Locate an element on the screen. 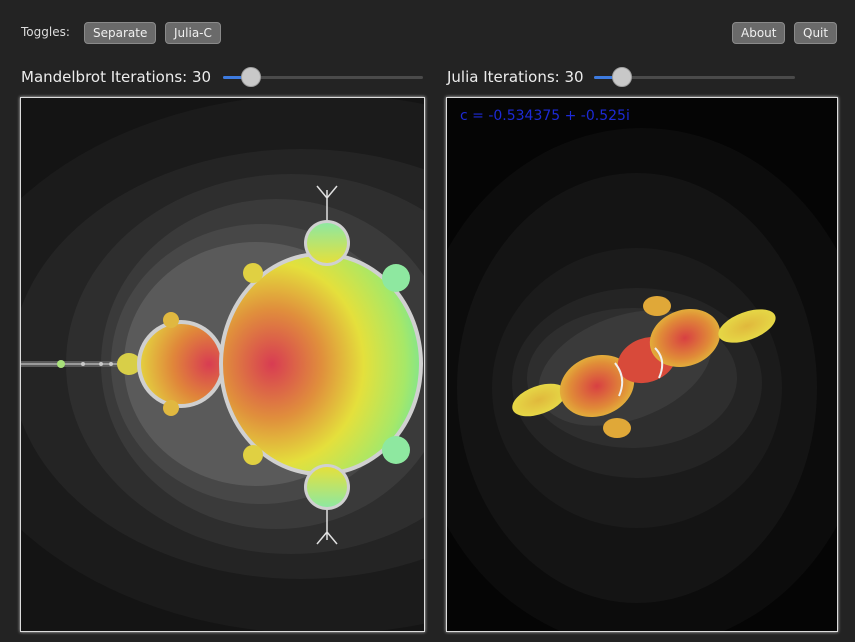 This screenshot has height=642, width=855. about-button: About is located at coordinates (759, 33).